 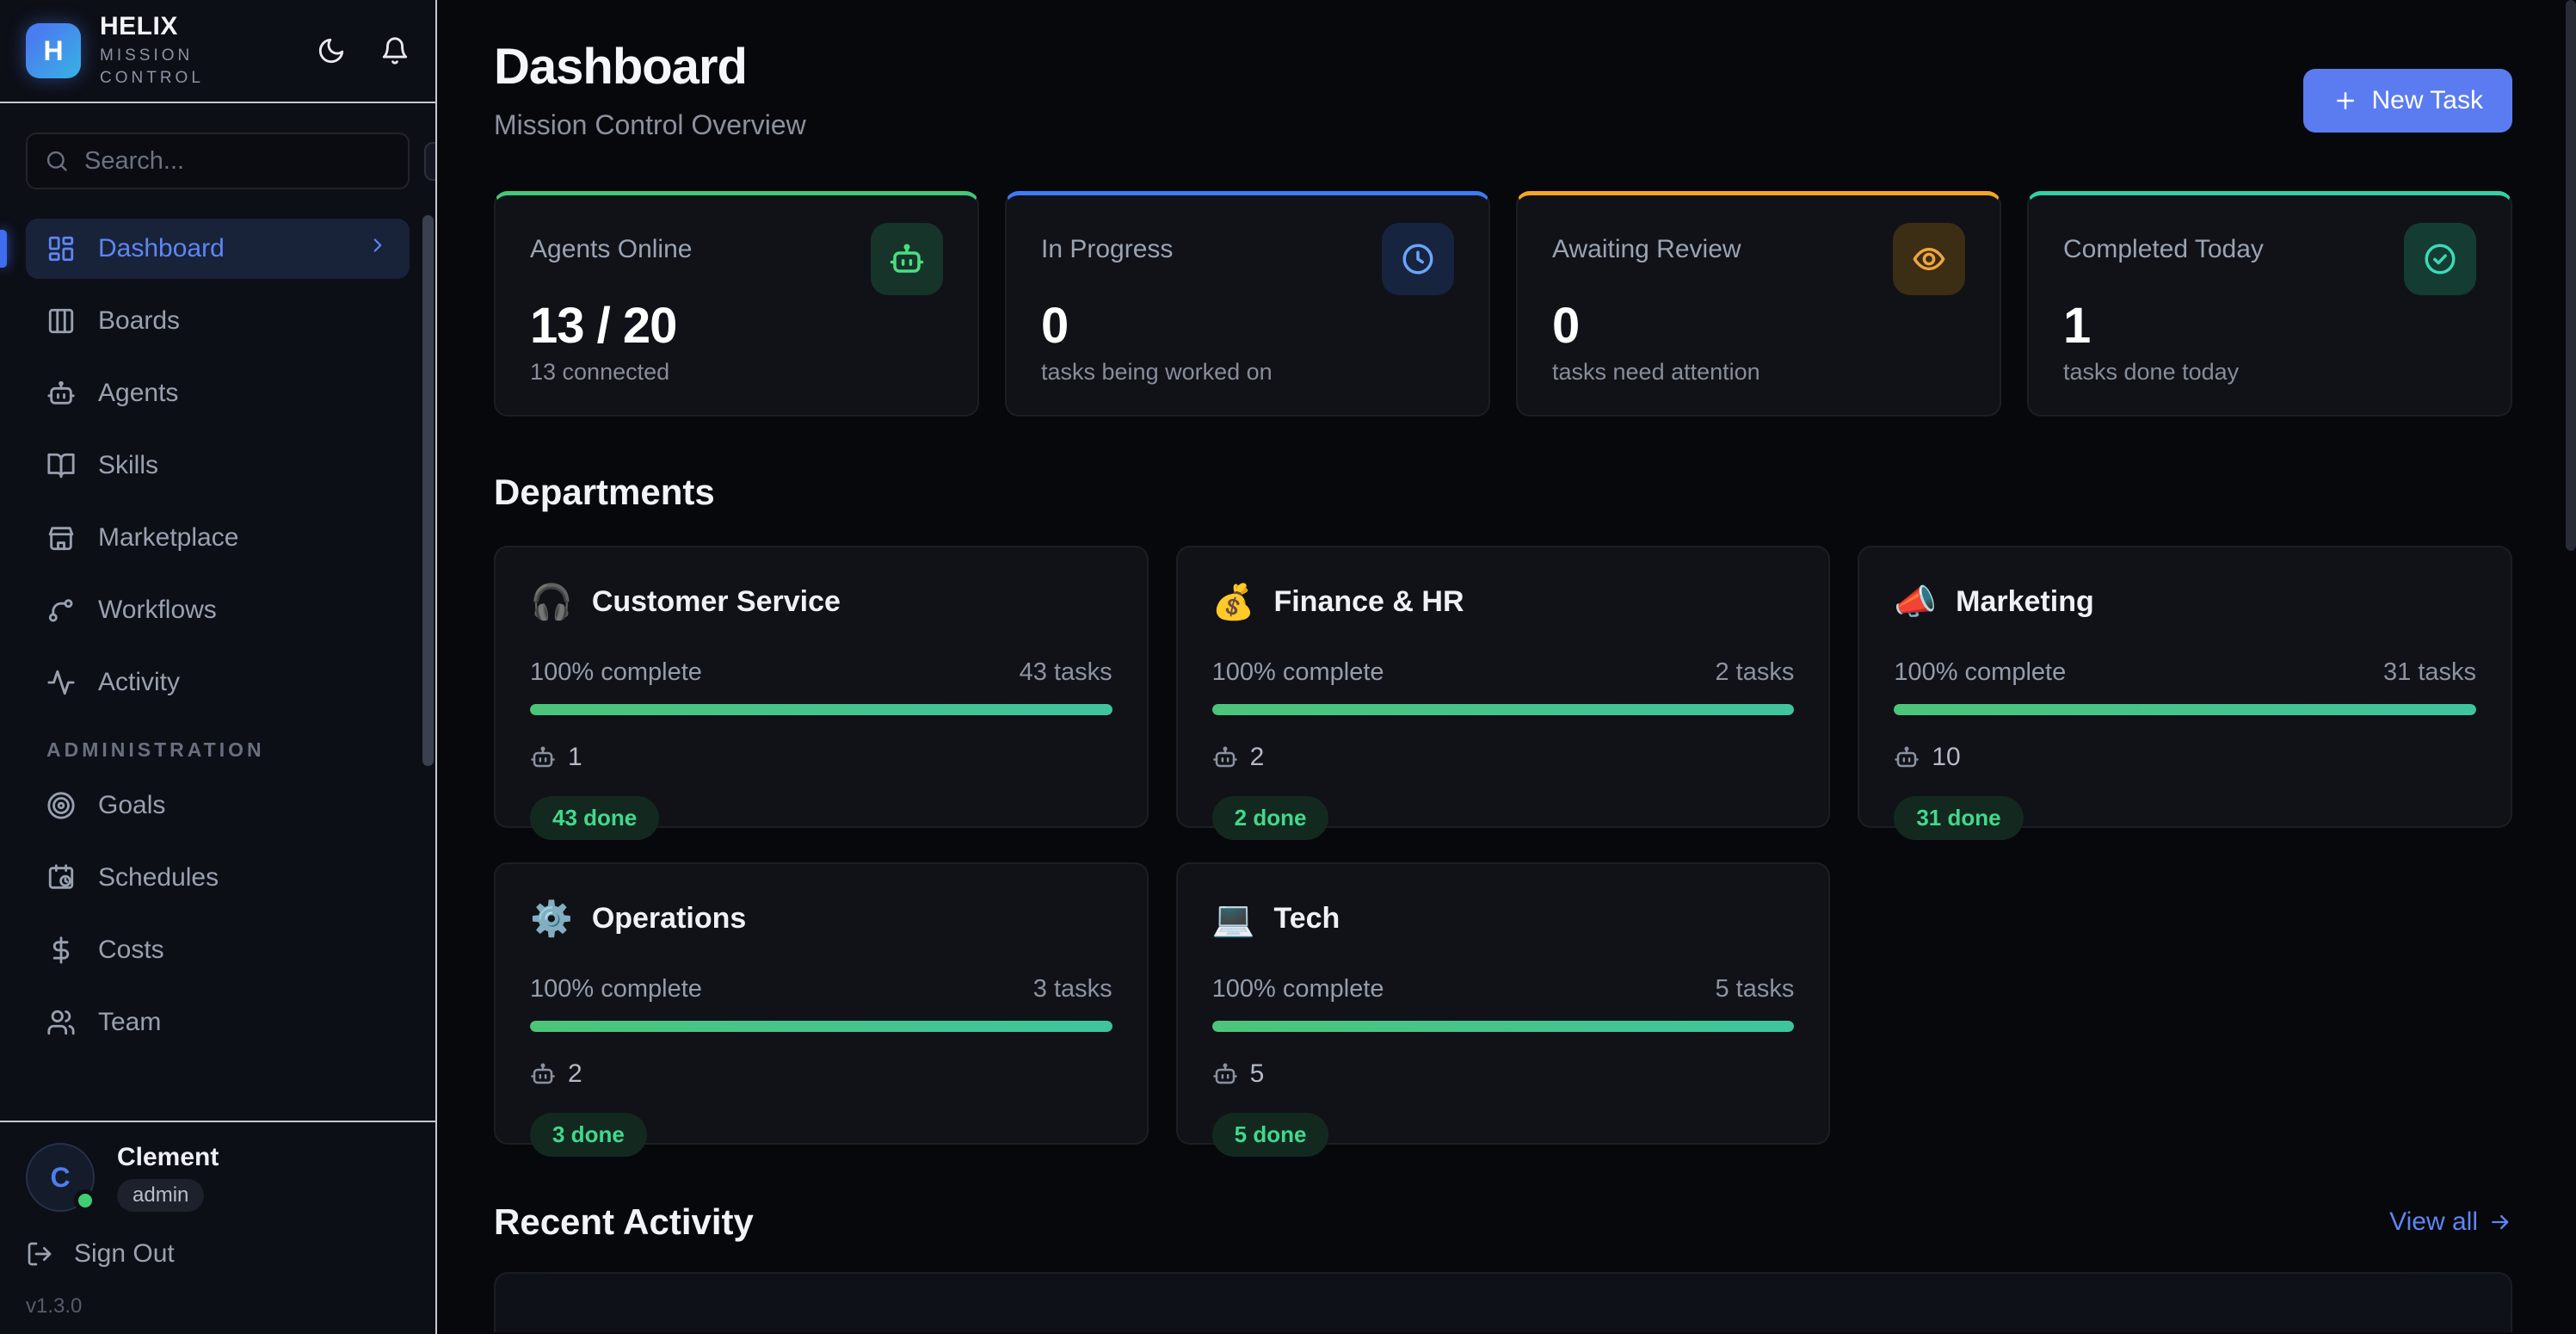 What do you see at coordinates (218, 321) in the screenshot?
I see `sidebar-item-boards: Boards` at bounding box center [218, 321].